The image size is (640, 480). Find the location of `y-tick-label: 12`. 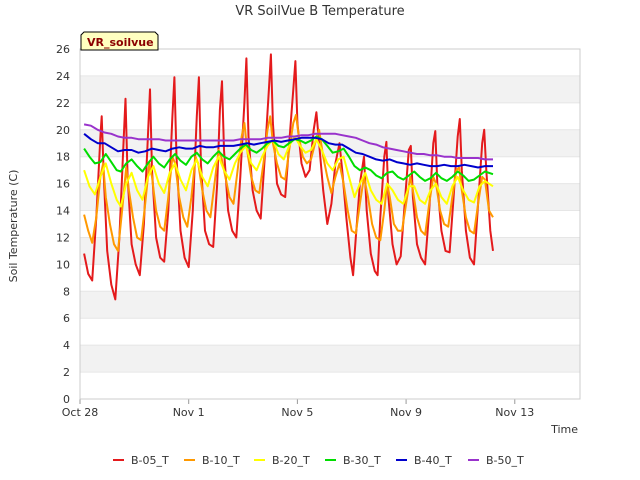

y-tick-label: 12 is located at coordinates (63, 237).